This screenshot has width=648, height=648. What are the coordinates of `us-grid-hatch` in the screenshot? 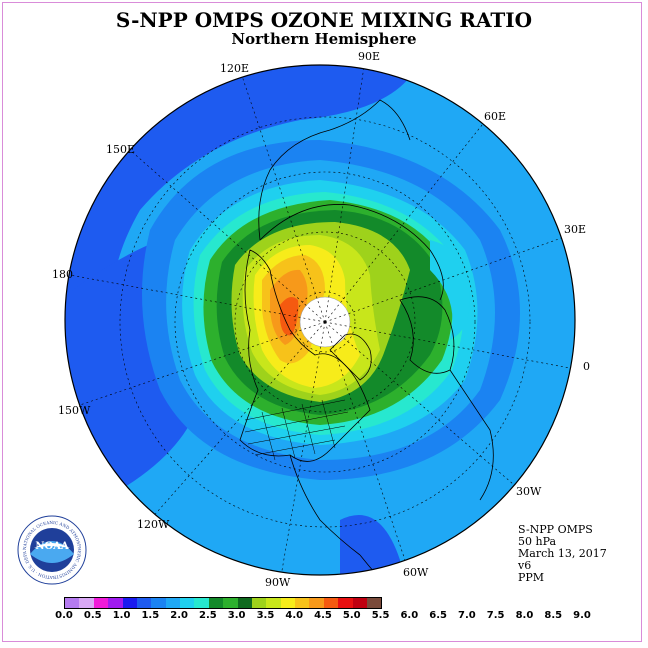 It's located at (296, 430).